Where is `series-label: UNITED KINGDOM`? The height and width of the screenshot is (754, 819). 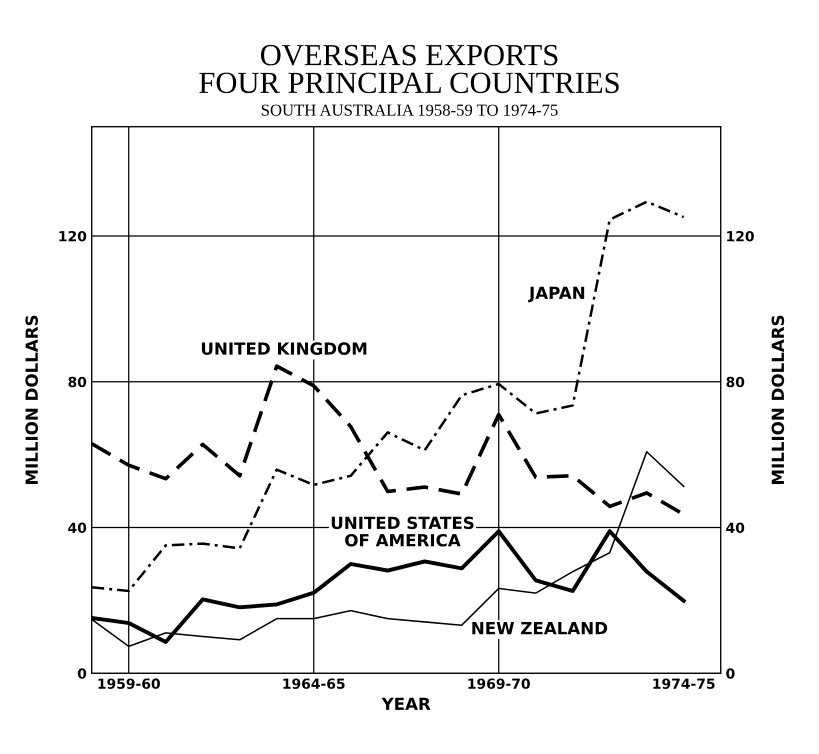 series-label: UNITED KINGDOM is located at coordinates (284, 348).